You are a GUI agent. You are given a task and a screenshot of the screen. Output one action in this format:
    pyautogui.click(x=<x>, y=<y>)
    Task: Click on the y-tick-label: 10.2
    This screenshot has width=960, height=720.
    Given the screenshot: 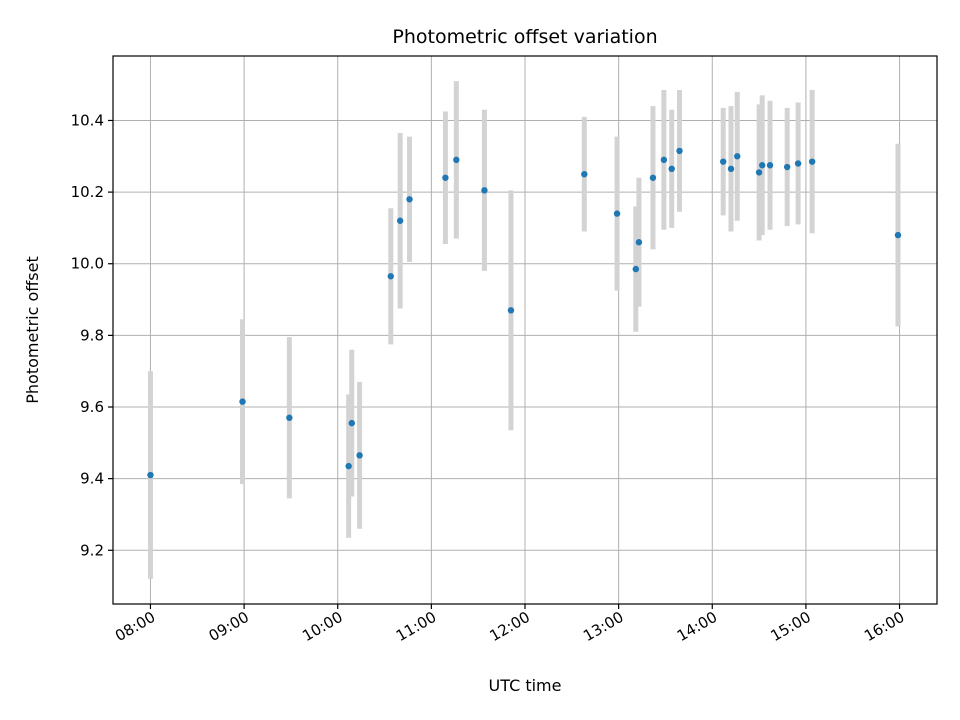 What is the action you would take?
    pyautogui.click(x=87, y=192)
    